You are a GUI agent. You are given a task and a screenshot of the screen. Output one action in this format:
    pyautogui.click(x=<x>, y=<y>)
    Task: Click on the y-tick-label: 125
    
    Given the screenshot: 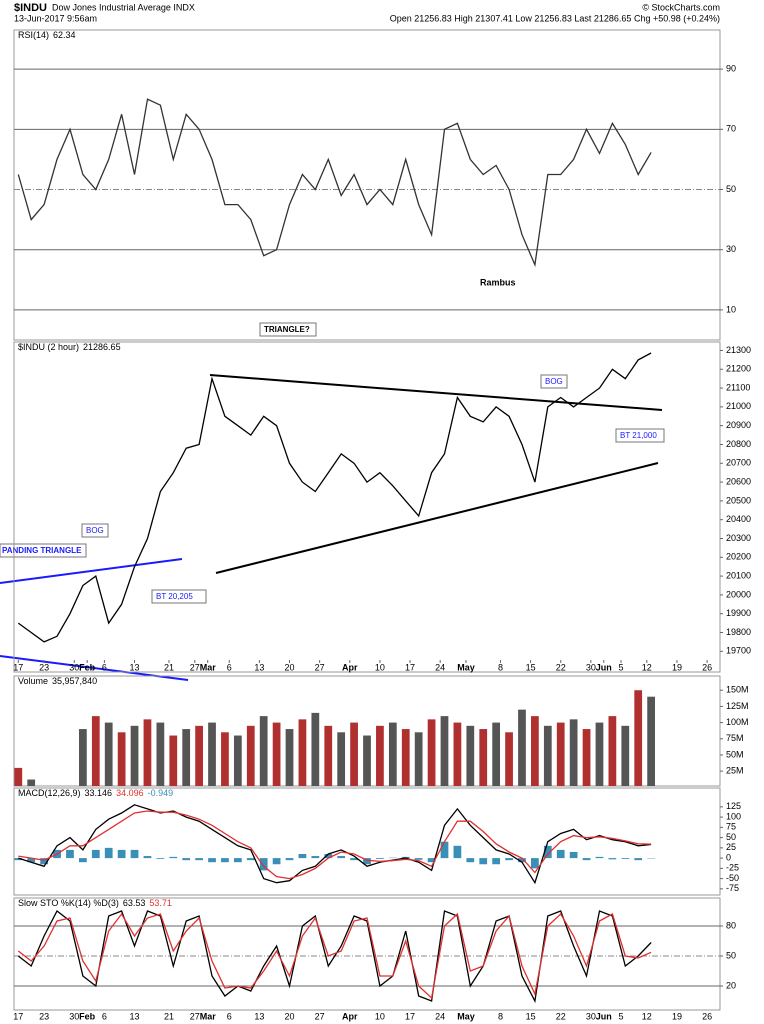 What is the action you would take?
    pyautogui.click(x=733, y=806)
    